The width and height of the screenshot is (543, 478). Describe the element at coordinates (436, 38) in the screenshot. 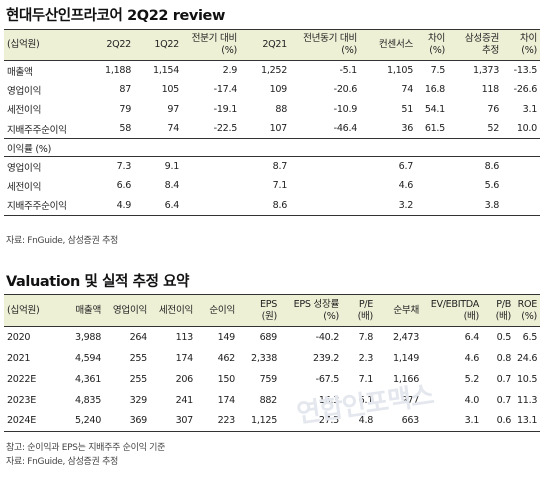

I see `review-header-text: 차이` at that location.